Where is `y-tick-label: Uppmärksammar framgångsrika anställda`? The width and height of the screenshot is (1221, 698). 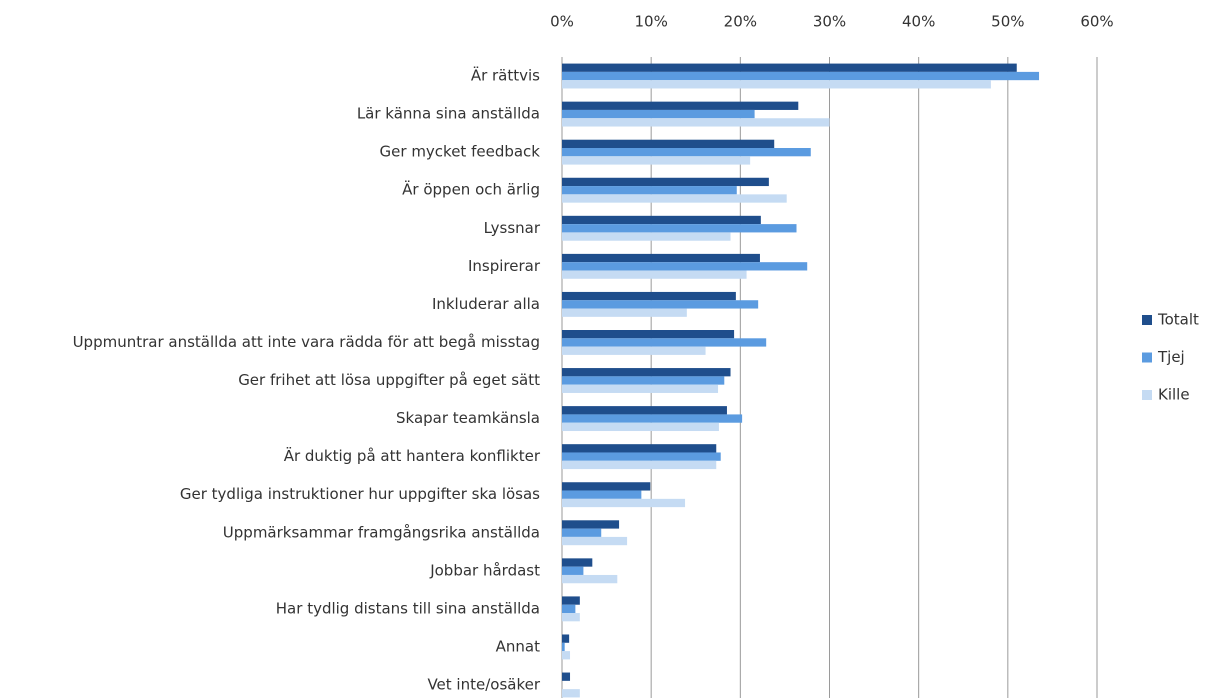
y-tick-label: Uppmärksammar framgångsrika anställda is located at coordinates (381, 532).